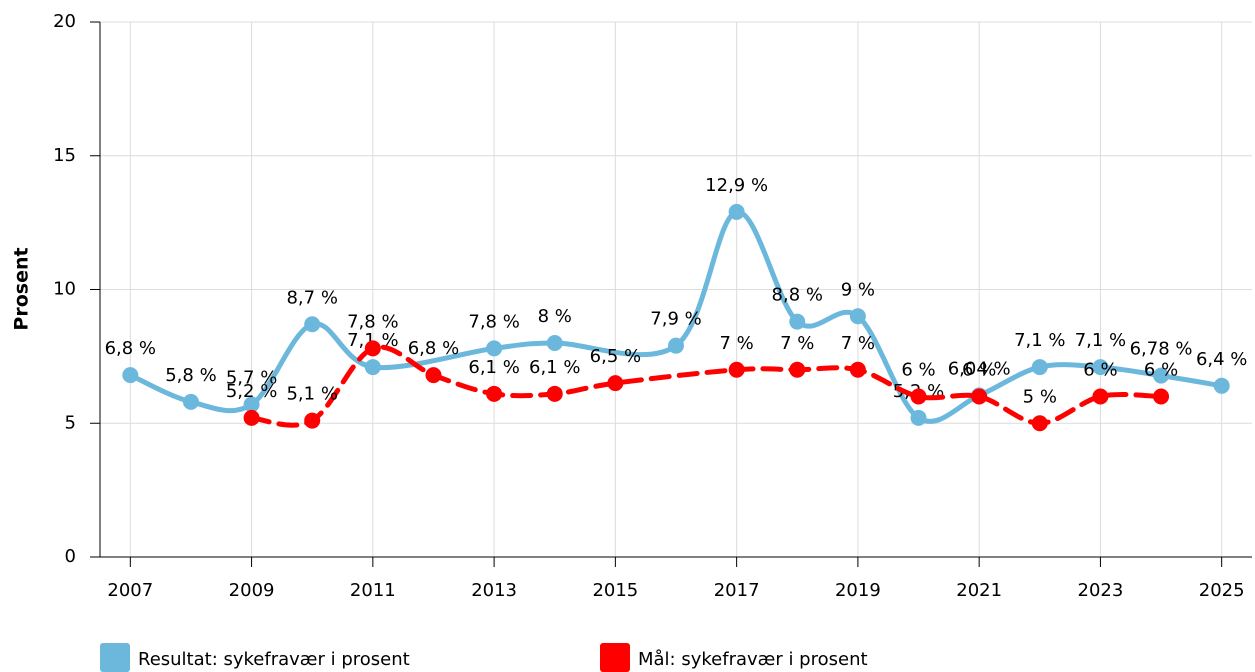 The image size is (1255, 672). Describe the element at coordinates (1101, 590) in the screenshot. I see `x-tick-label: 2023` at that location.